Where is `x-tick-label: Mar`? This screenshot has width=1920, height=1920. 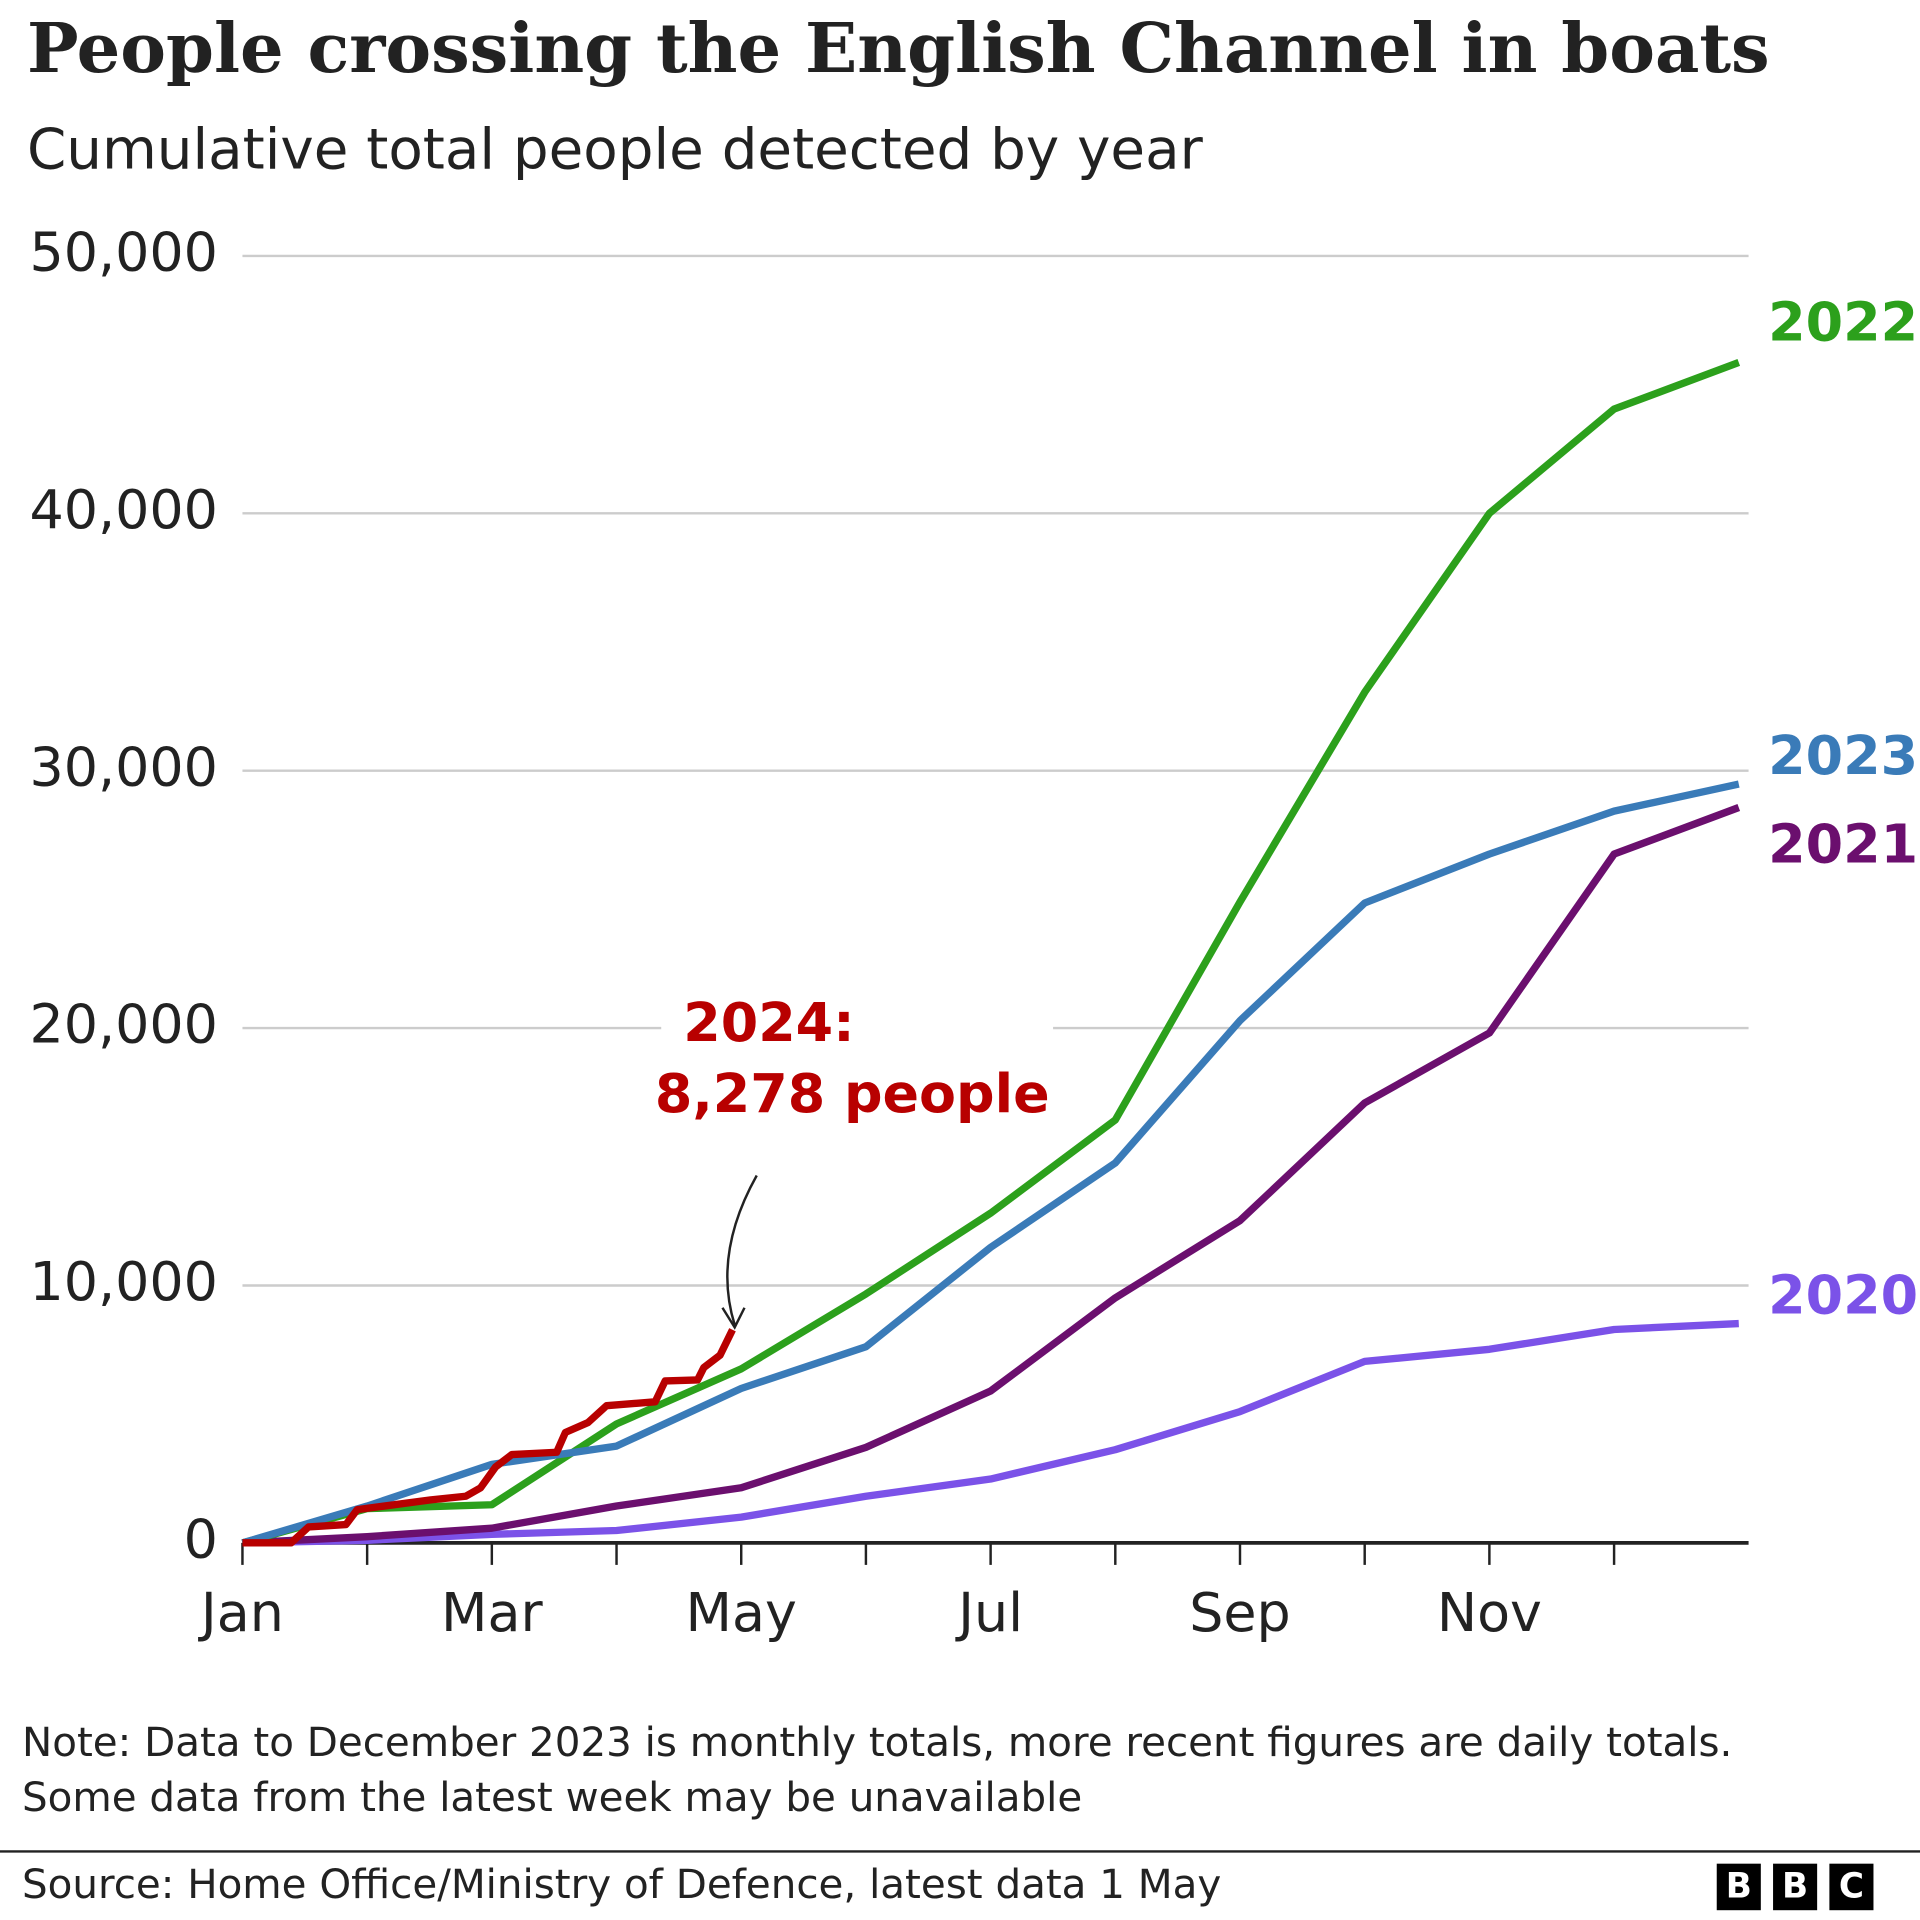 x-tick-label: Mar is located at coordinates (492, 1612).